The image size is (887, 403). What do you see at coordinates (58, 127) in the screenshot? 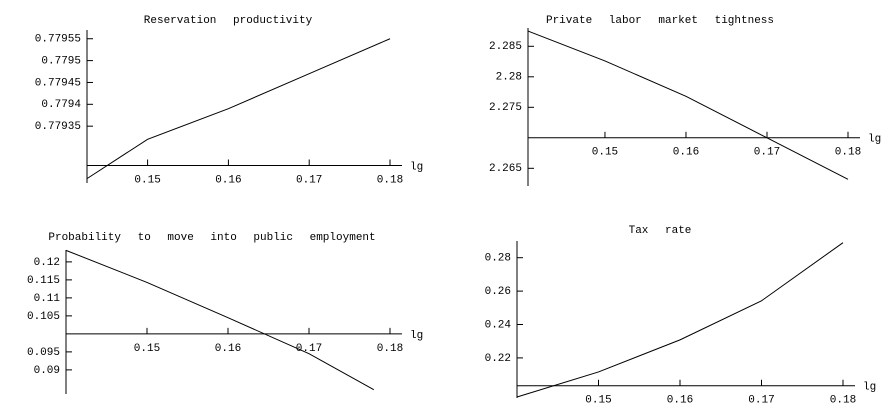
I see `y-tick-label: 0.77935` at bounding box center [58, 127].